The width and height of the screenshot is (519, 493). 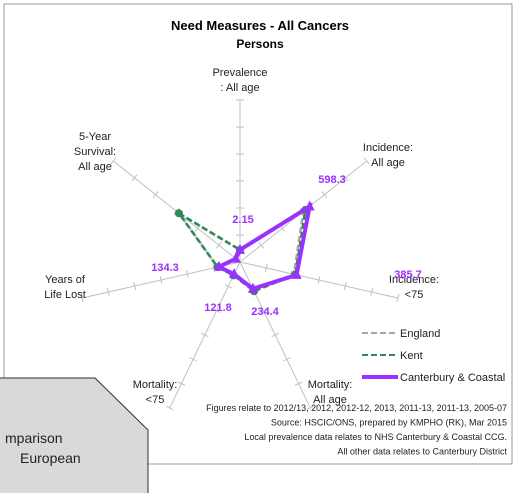 I want to click on data-label: 598.3, so click(x=332, y=180).